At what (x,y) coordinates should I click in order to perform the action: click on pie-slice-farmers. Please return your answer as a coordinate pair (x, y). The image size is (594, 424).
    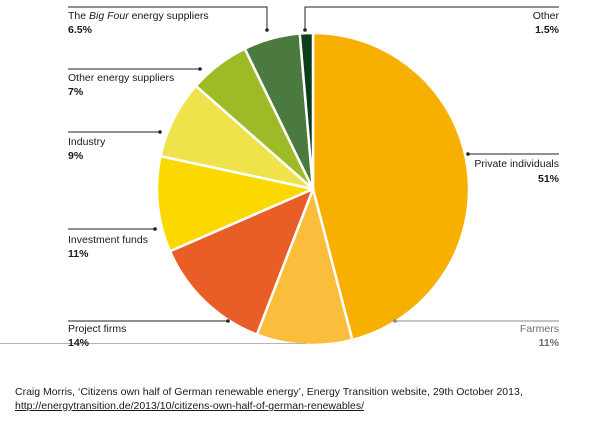
    Looking at the image, I should click on (304, 266).